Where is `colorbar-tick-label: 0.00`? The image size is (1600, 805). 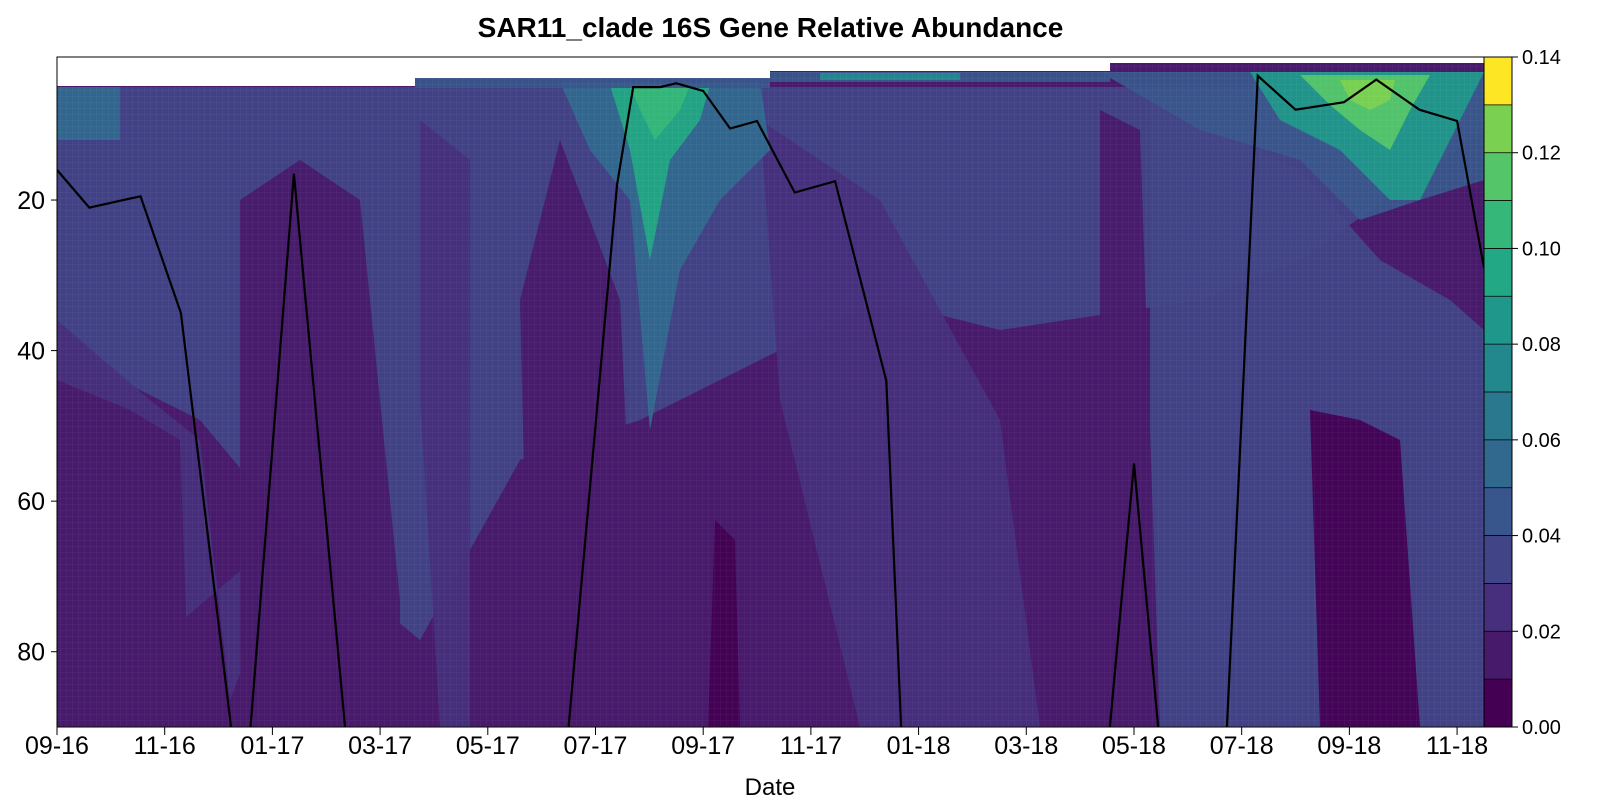
colorbar-tick-label: 0.00 is located at coordinates (1541, 728).